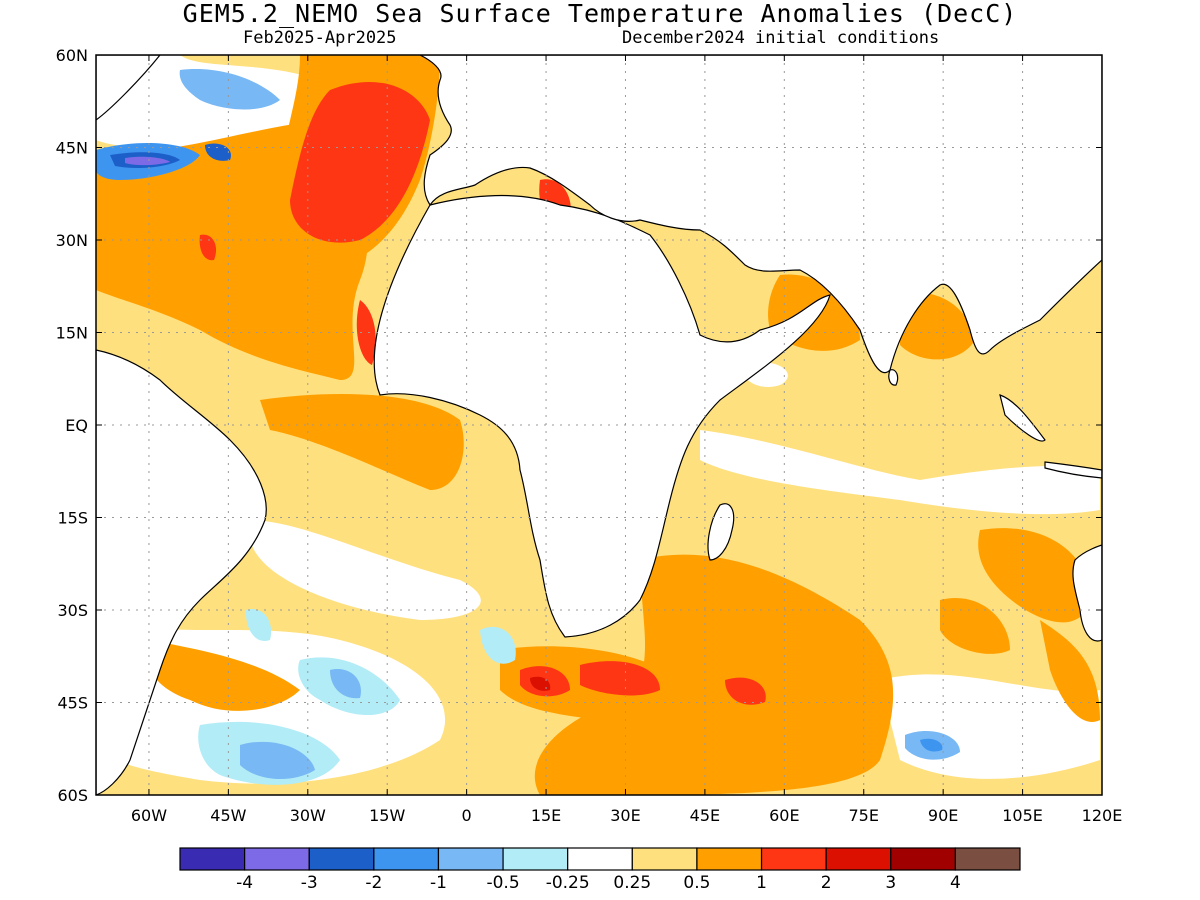 This screenshot has width=1200, height=900. What do you see at coordinates (128, 88) in the screenshot?
I see `land-north-america` at bounding box center [128, 88].